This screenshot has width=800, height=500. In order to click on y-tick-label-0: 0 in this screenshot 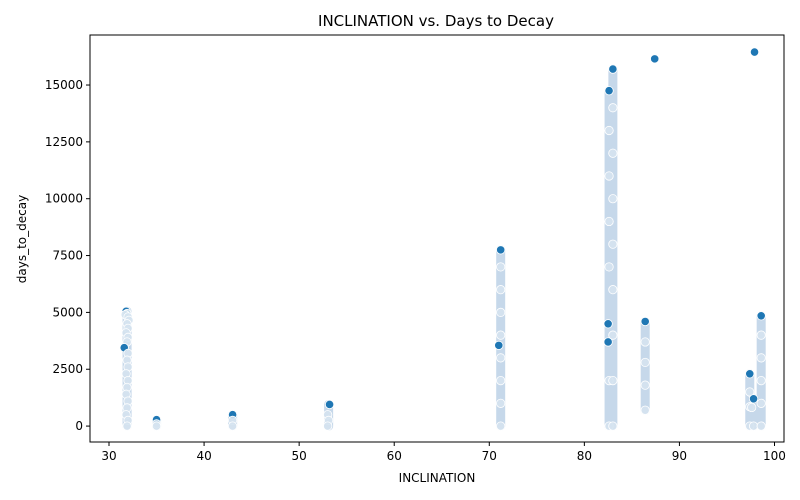, I will do `click(79, 426)`.